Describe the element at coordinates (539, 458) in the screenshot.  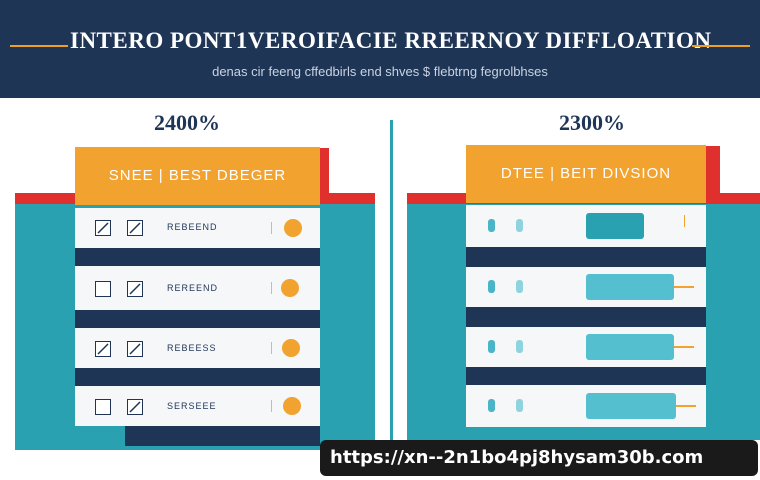
I see `watermark-url-banner: https://xn--2n1bo4pj8hysam30b.com` at that location.